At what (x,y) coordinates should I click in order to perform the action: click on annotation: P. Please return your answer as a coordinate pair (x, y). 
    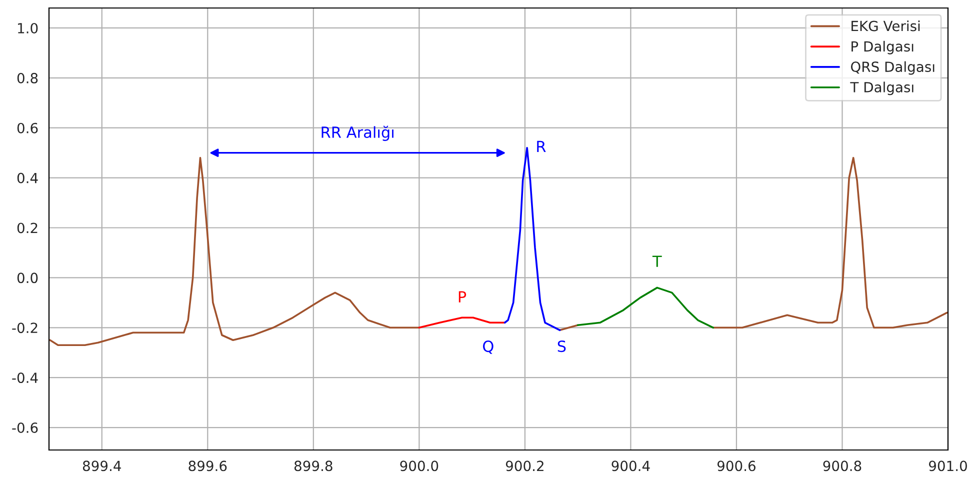
    Looking at the image, I should click on (462, 296).